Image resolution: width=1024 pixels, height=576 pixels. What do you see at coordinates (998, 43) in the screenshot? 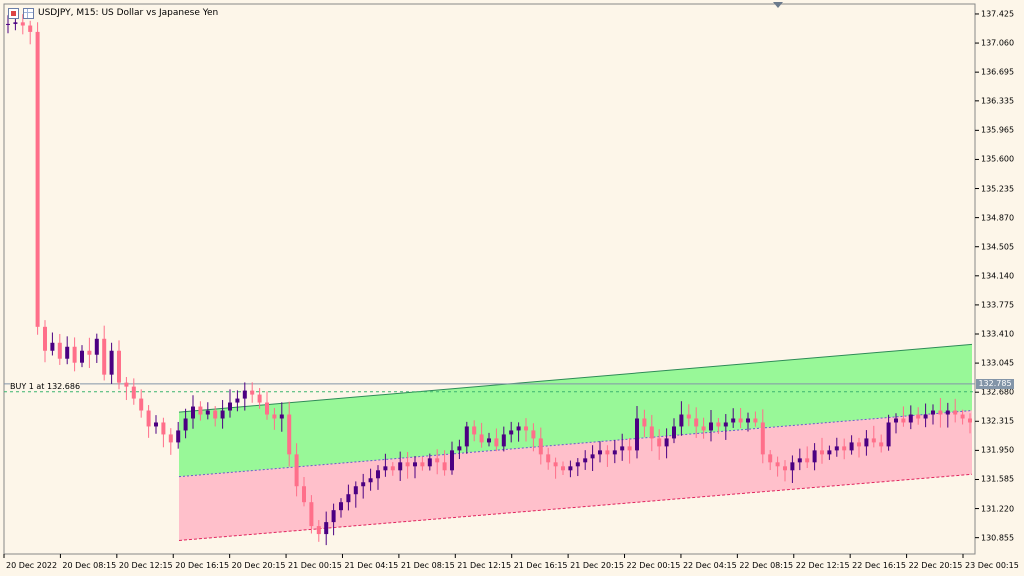
I see `price-axis-label: 137.060` at bounding box center [998, 43].